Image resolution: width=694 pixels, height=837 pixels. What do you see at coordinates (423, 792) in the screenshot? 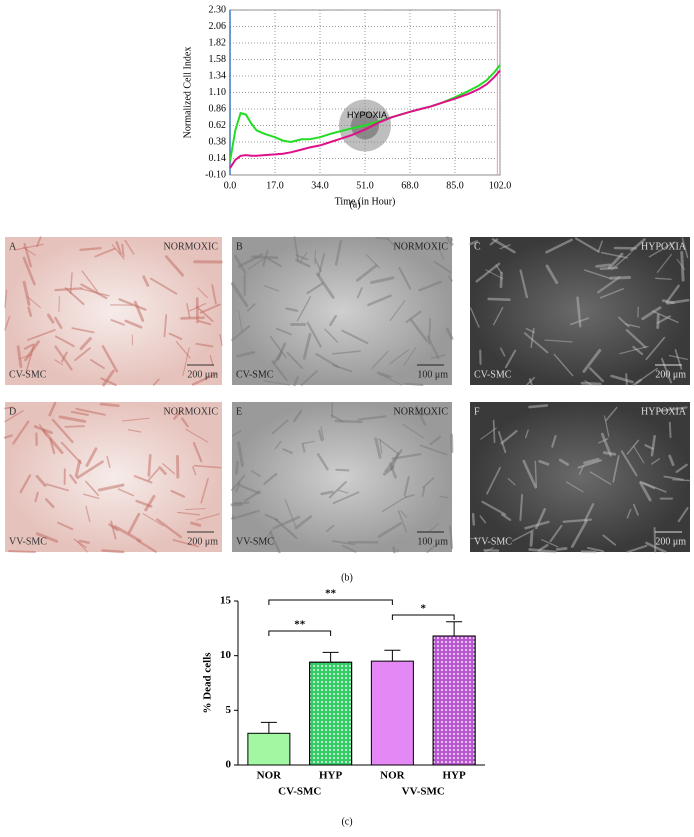
I see `group-label: VV-SMC` at bounding box center [423, 792].